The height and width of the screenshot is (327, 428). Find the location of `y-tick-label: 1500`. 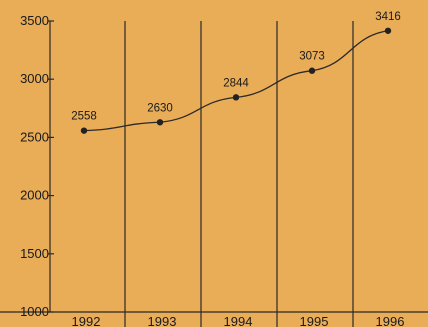

y-tick-label: 1500 is located at coordinates (34, 253).